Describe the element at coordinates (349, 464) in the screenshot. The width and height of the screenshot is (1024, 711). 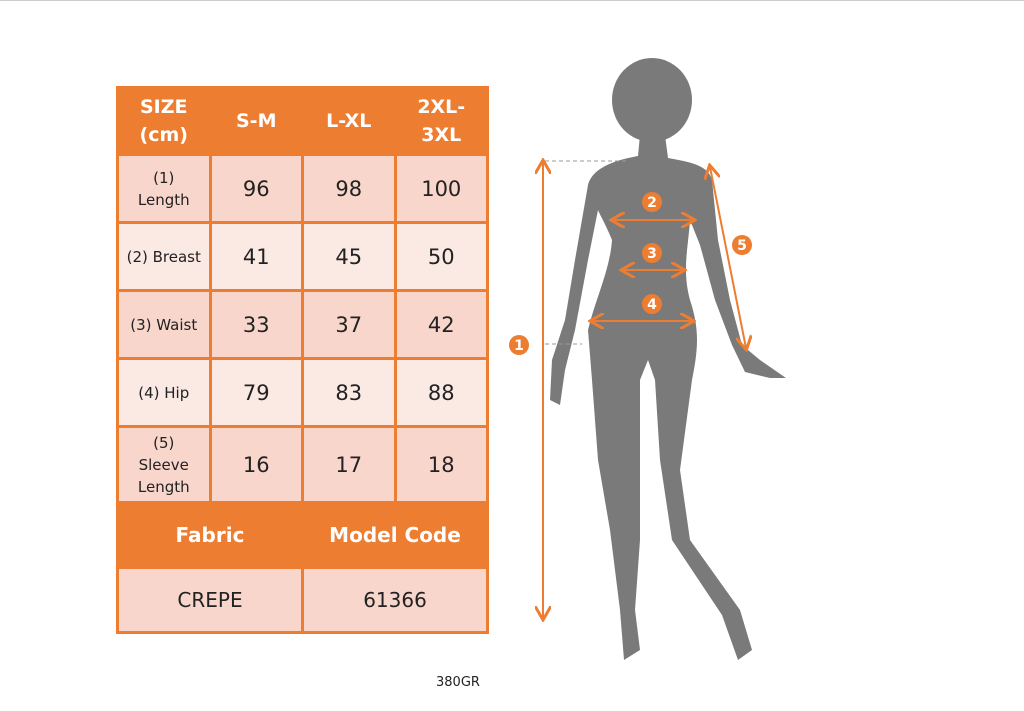
I see `cell: 17` at that location.